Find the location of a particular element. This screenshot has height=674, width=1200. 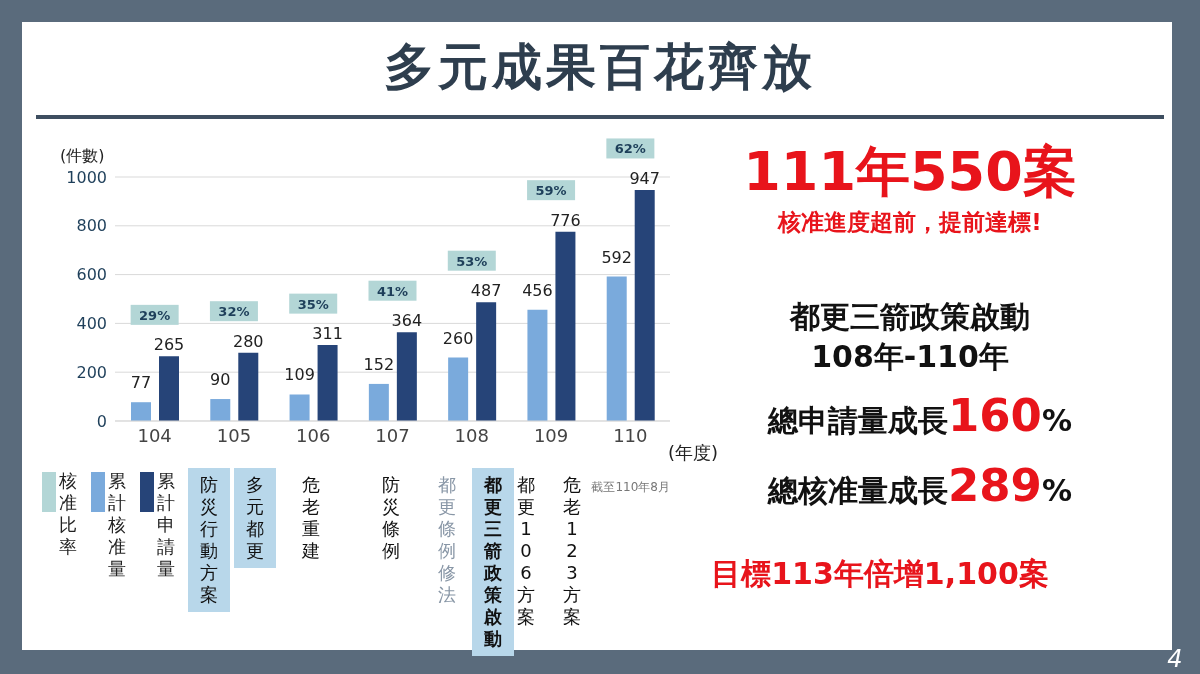

text: 多元都更 is located at coordinates (254, 518).